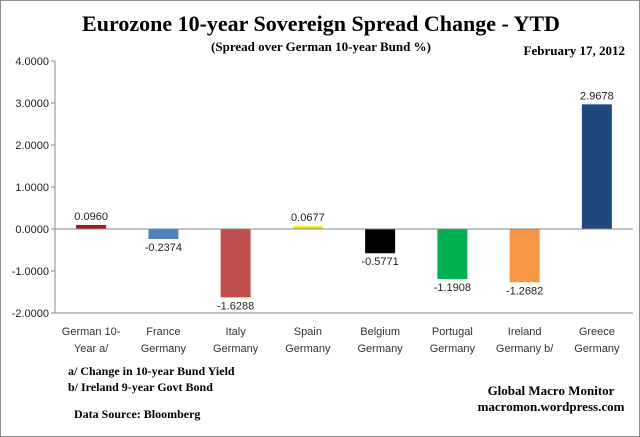 This screenshot has height=437, width=640. I want to click on data-label: -1.2682, so click(524, 291).